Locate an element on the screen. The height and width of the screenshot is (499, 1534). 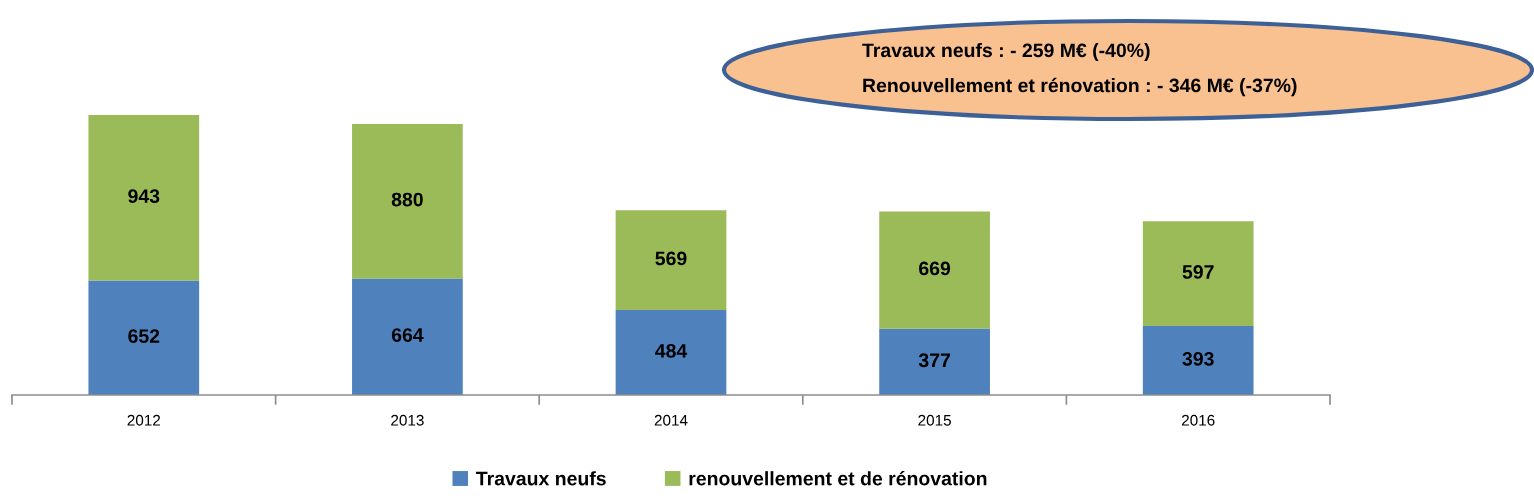
data-label: 569 is located at coordinates (671, 258).